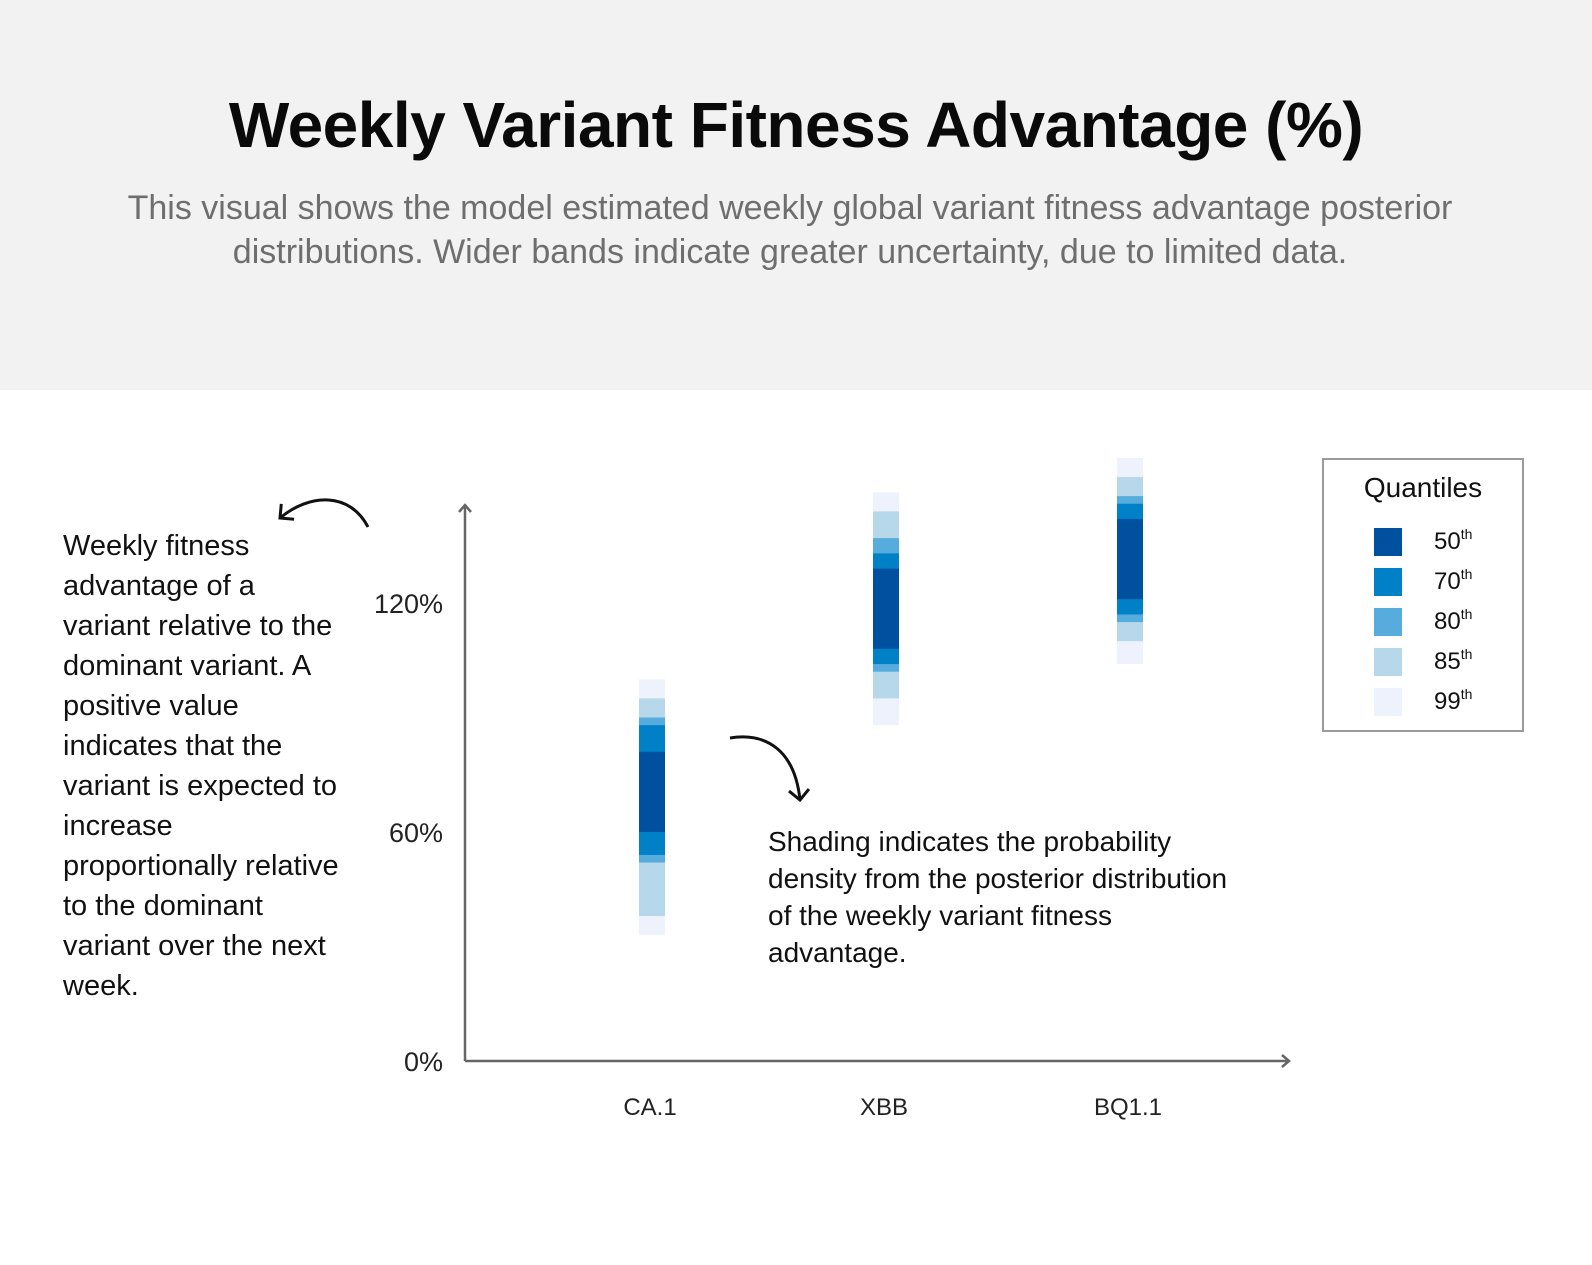  Describe the element at coordinates (324, 513) in the screenshot. I see `curved-arrow-left` at that location.